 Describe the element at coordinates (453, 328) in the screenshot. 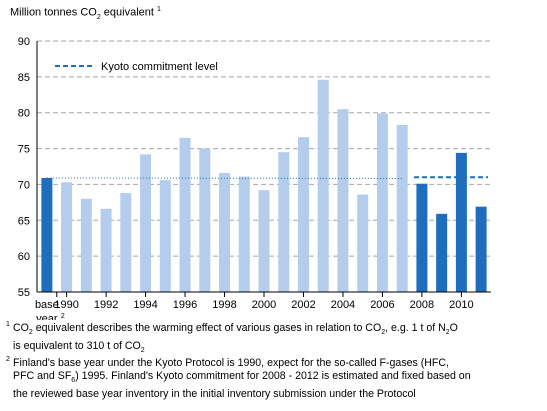

I see `fn1-text-d: O` at that location.